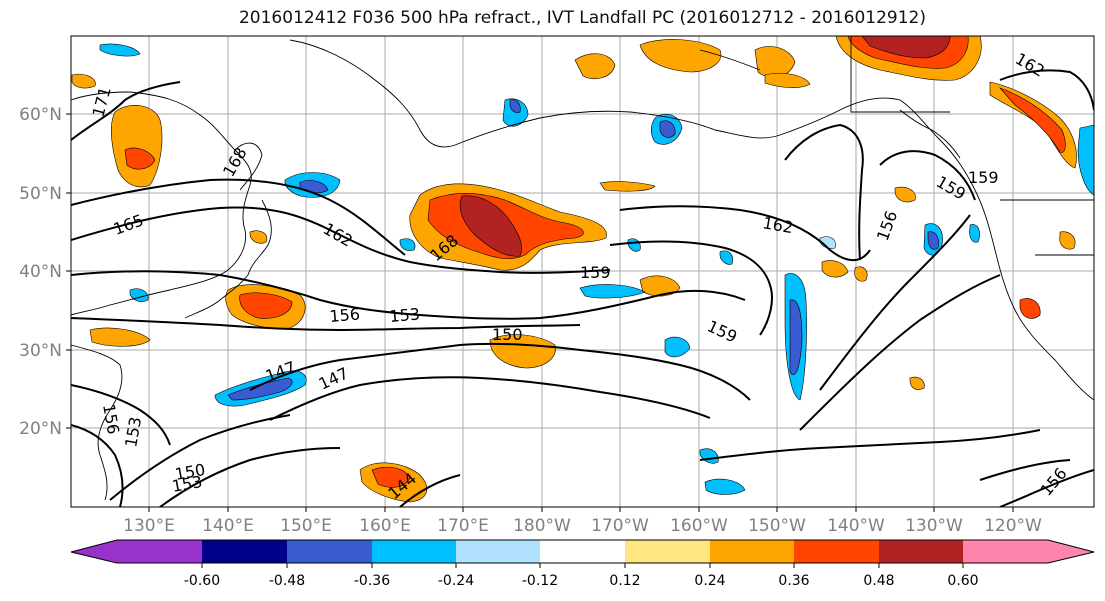 This screenshot has width=1105, height=601. Describe the element at coordinates (793, 581) in the screenshot. I see `colorbar-tick-label: 0.36` at that location.